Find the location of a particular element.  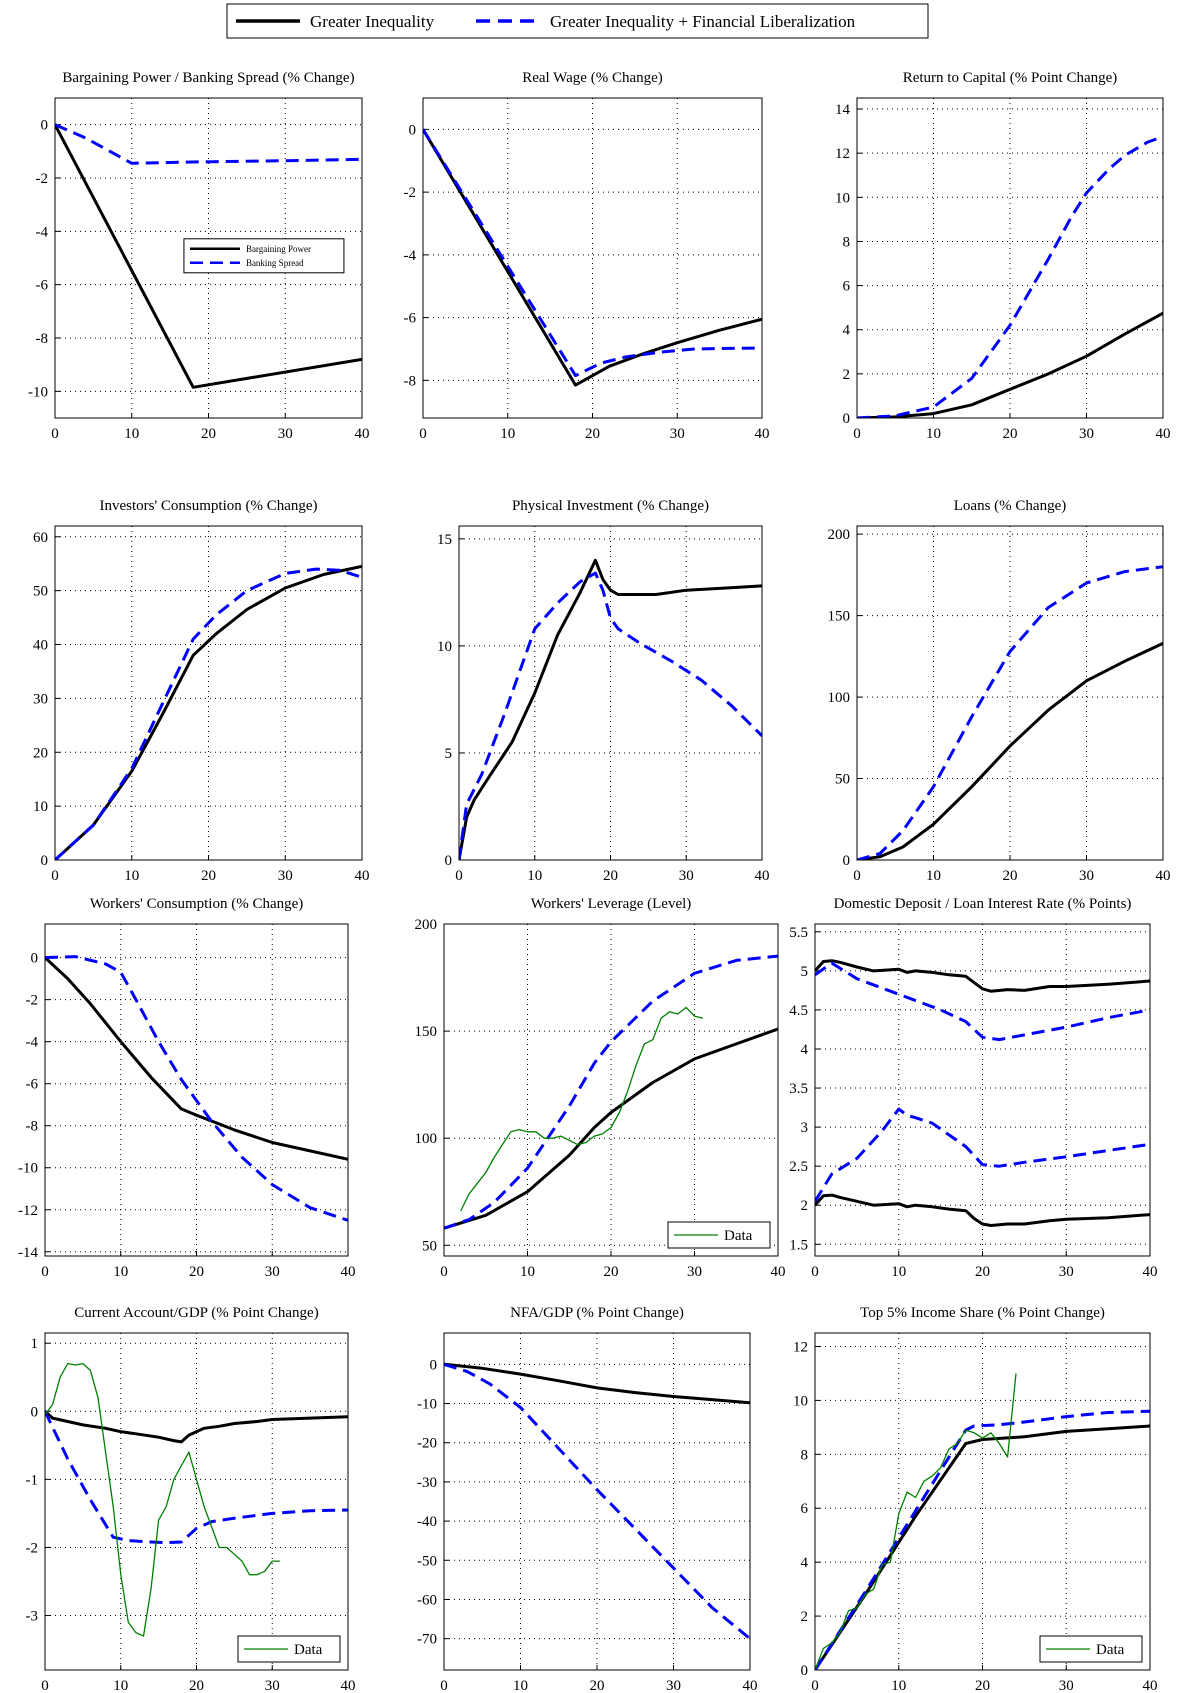

y-tick-label: -10 is located at coordinates (427, 1405).